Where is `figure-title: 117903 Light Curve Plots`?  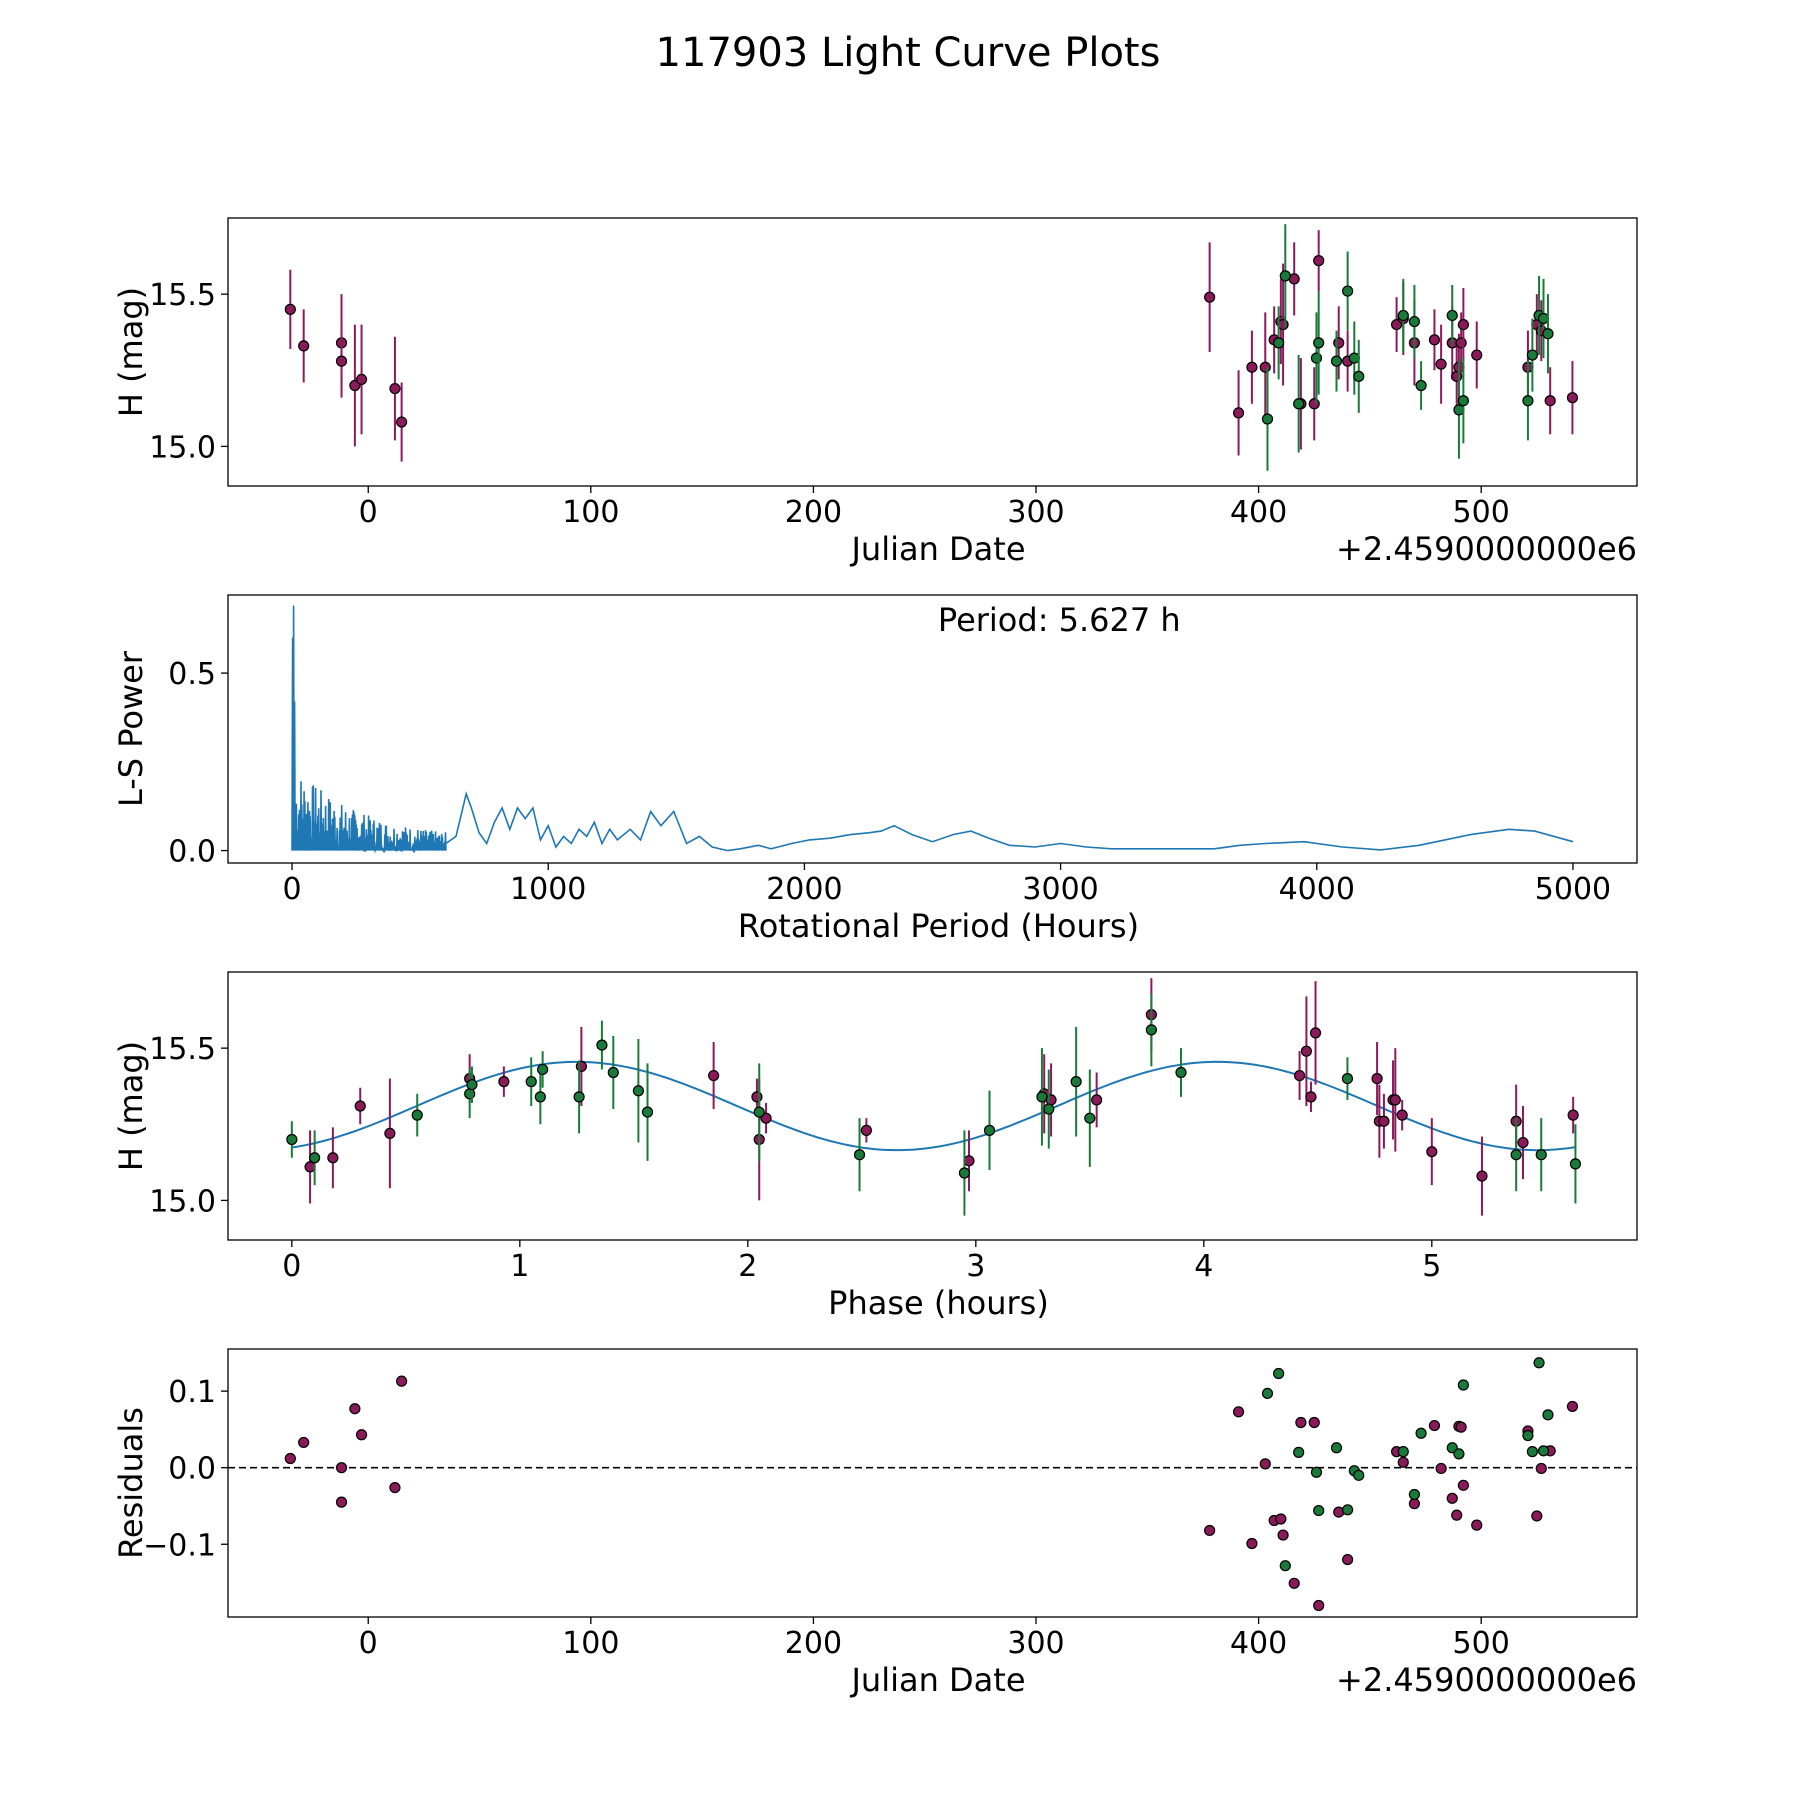 figure-title: 117903 Light Curve Plots is located at coordinates (908, 53).